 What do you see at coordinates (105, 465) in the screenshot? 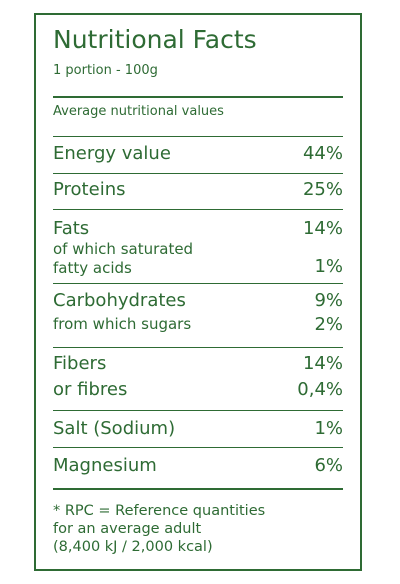
I see `nutrient-label: Magnesium` at bounding box center [105, 465].